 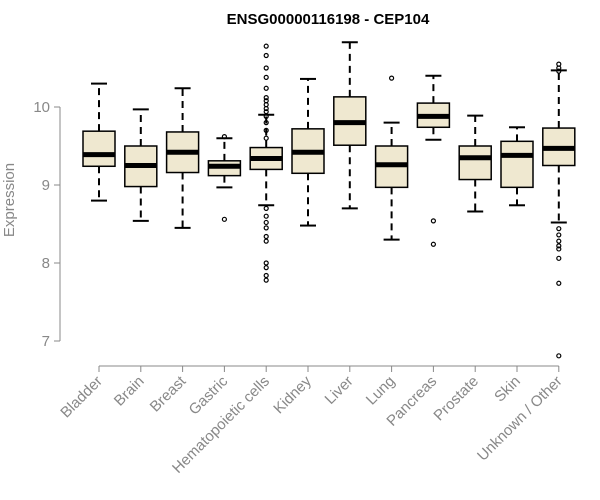 I want to click on x-tick-label: Breast, so click(x=168, y=393).